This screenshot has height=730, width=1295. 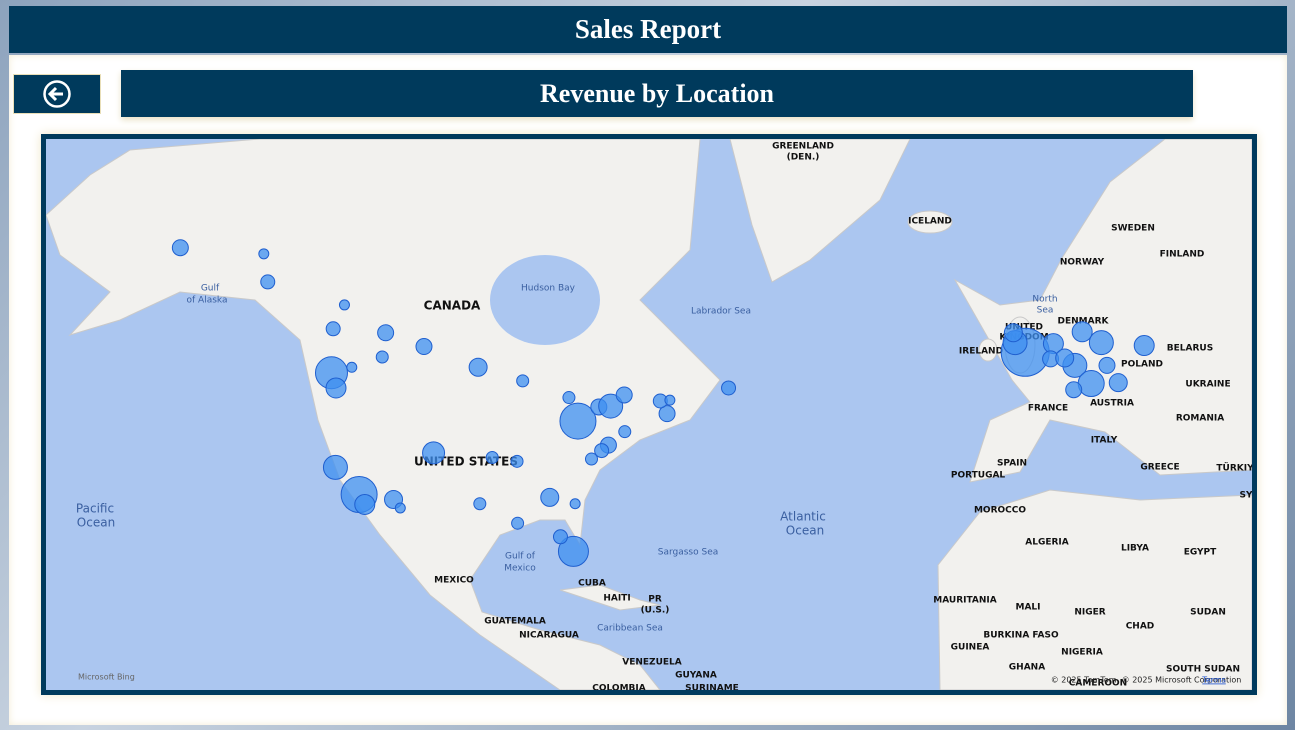 I want to click on map-label: PORTUGAL, so click(x=978, y=476).